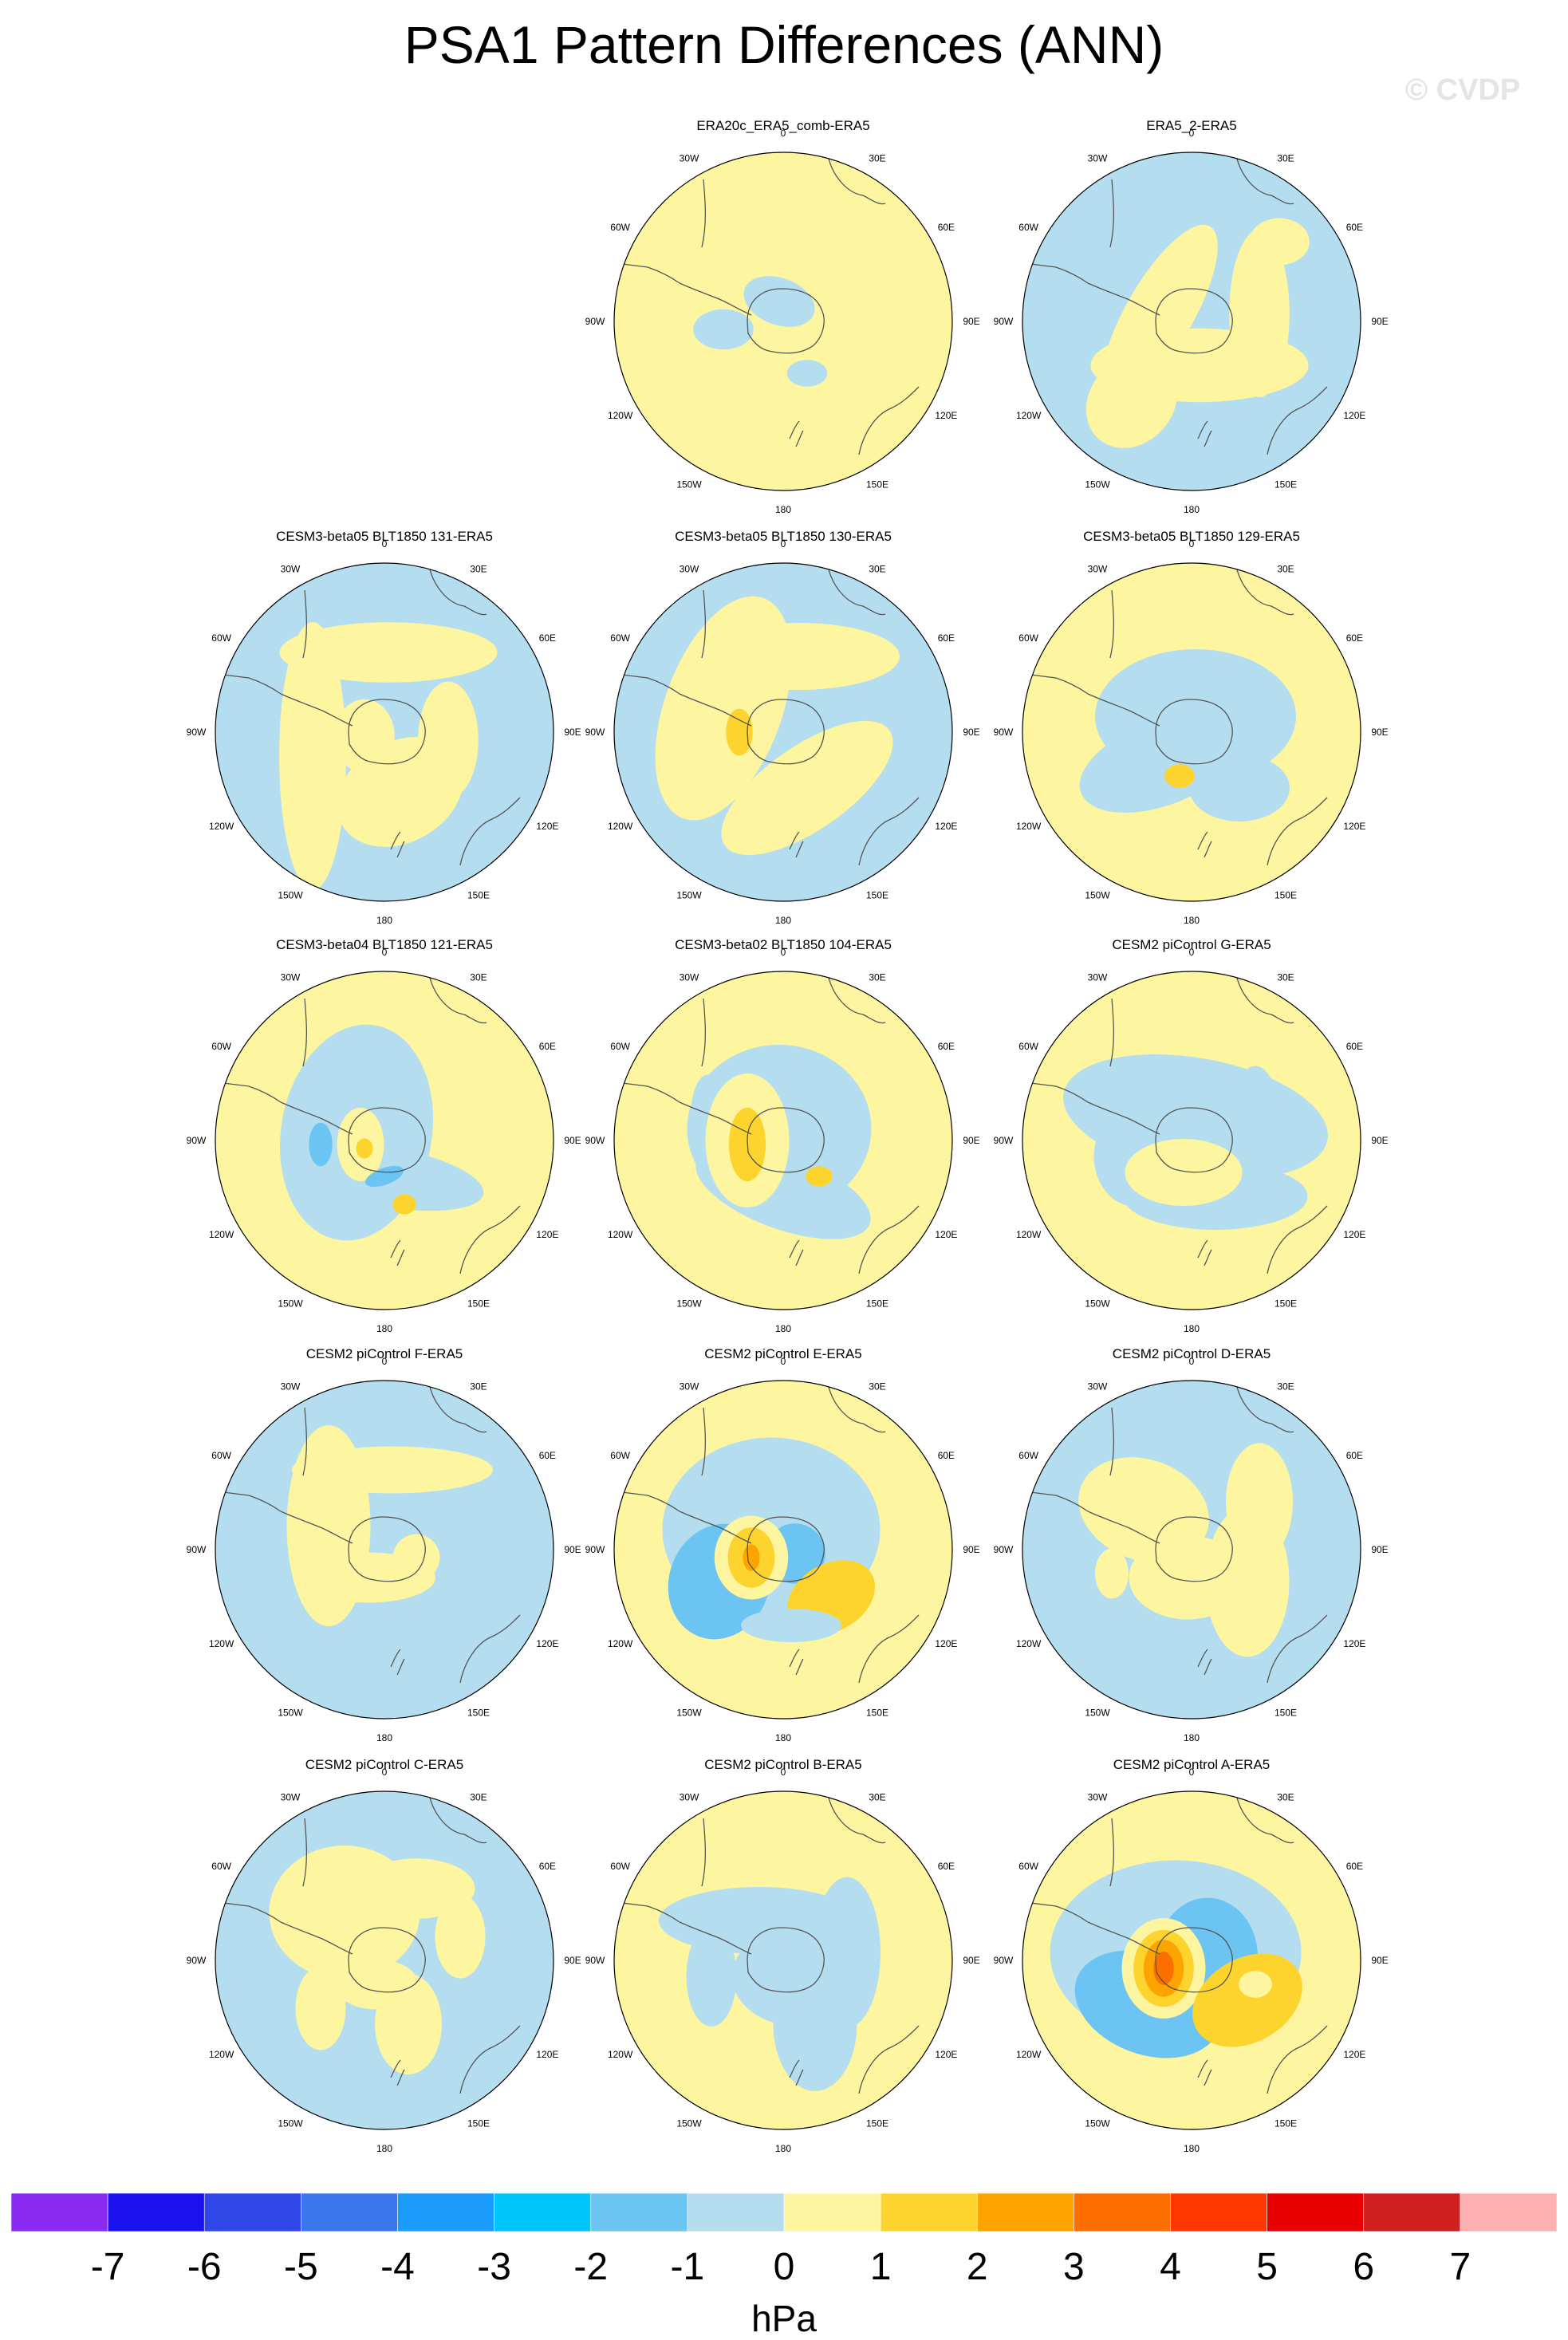 The height and width of the screenshot is (2340, 1568). I want to click on colorbar-tick-label: -6, so click(204, 2267).